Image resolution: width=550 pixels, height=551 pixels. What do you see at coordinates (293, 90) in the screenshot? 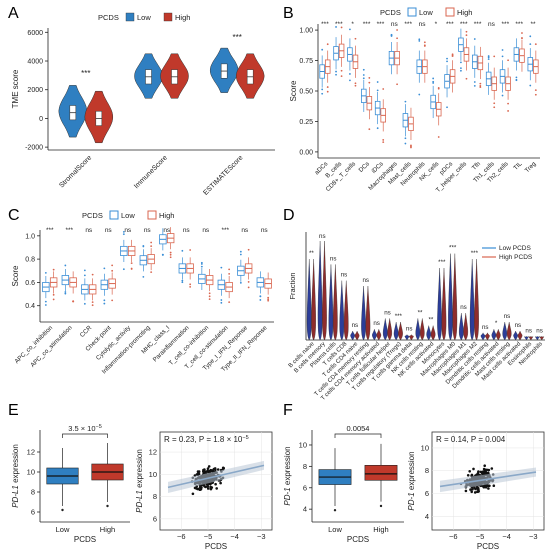
I see `b-y-label: Score` at bounding box center [293, 90].